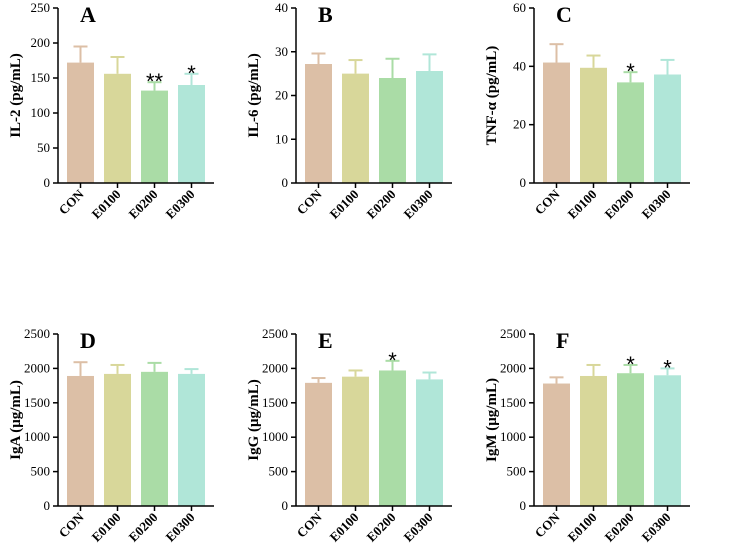 The image size is (729, 557). I want to click on y-axis-label: IgM (μg/mL), so click(492, 420).